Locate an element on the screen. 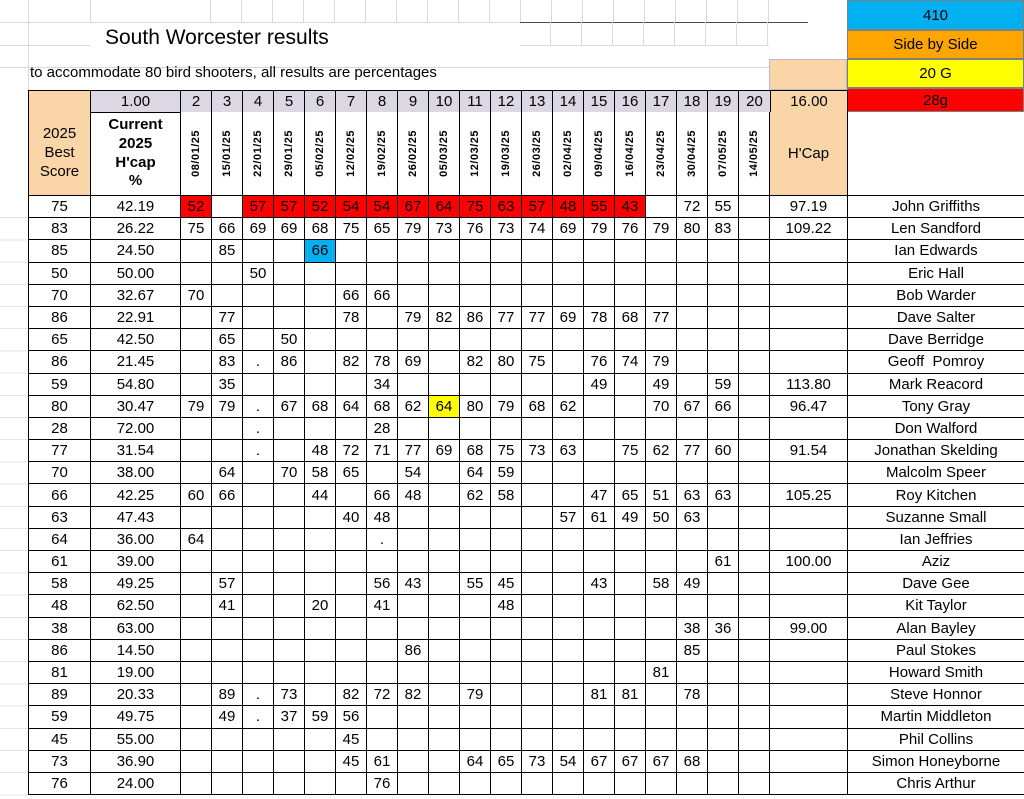 The image size is (1024, 799). score-cell: 43 is located at coordinates (413, 584).